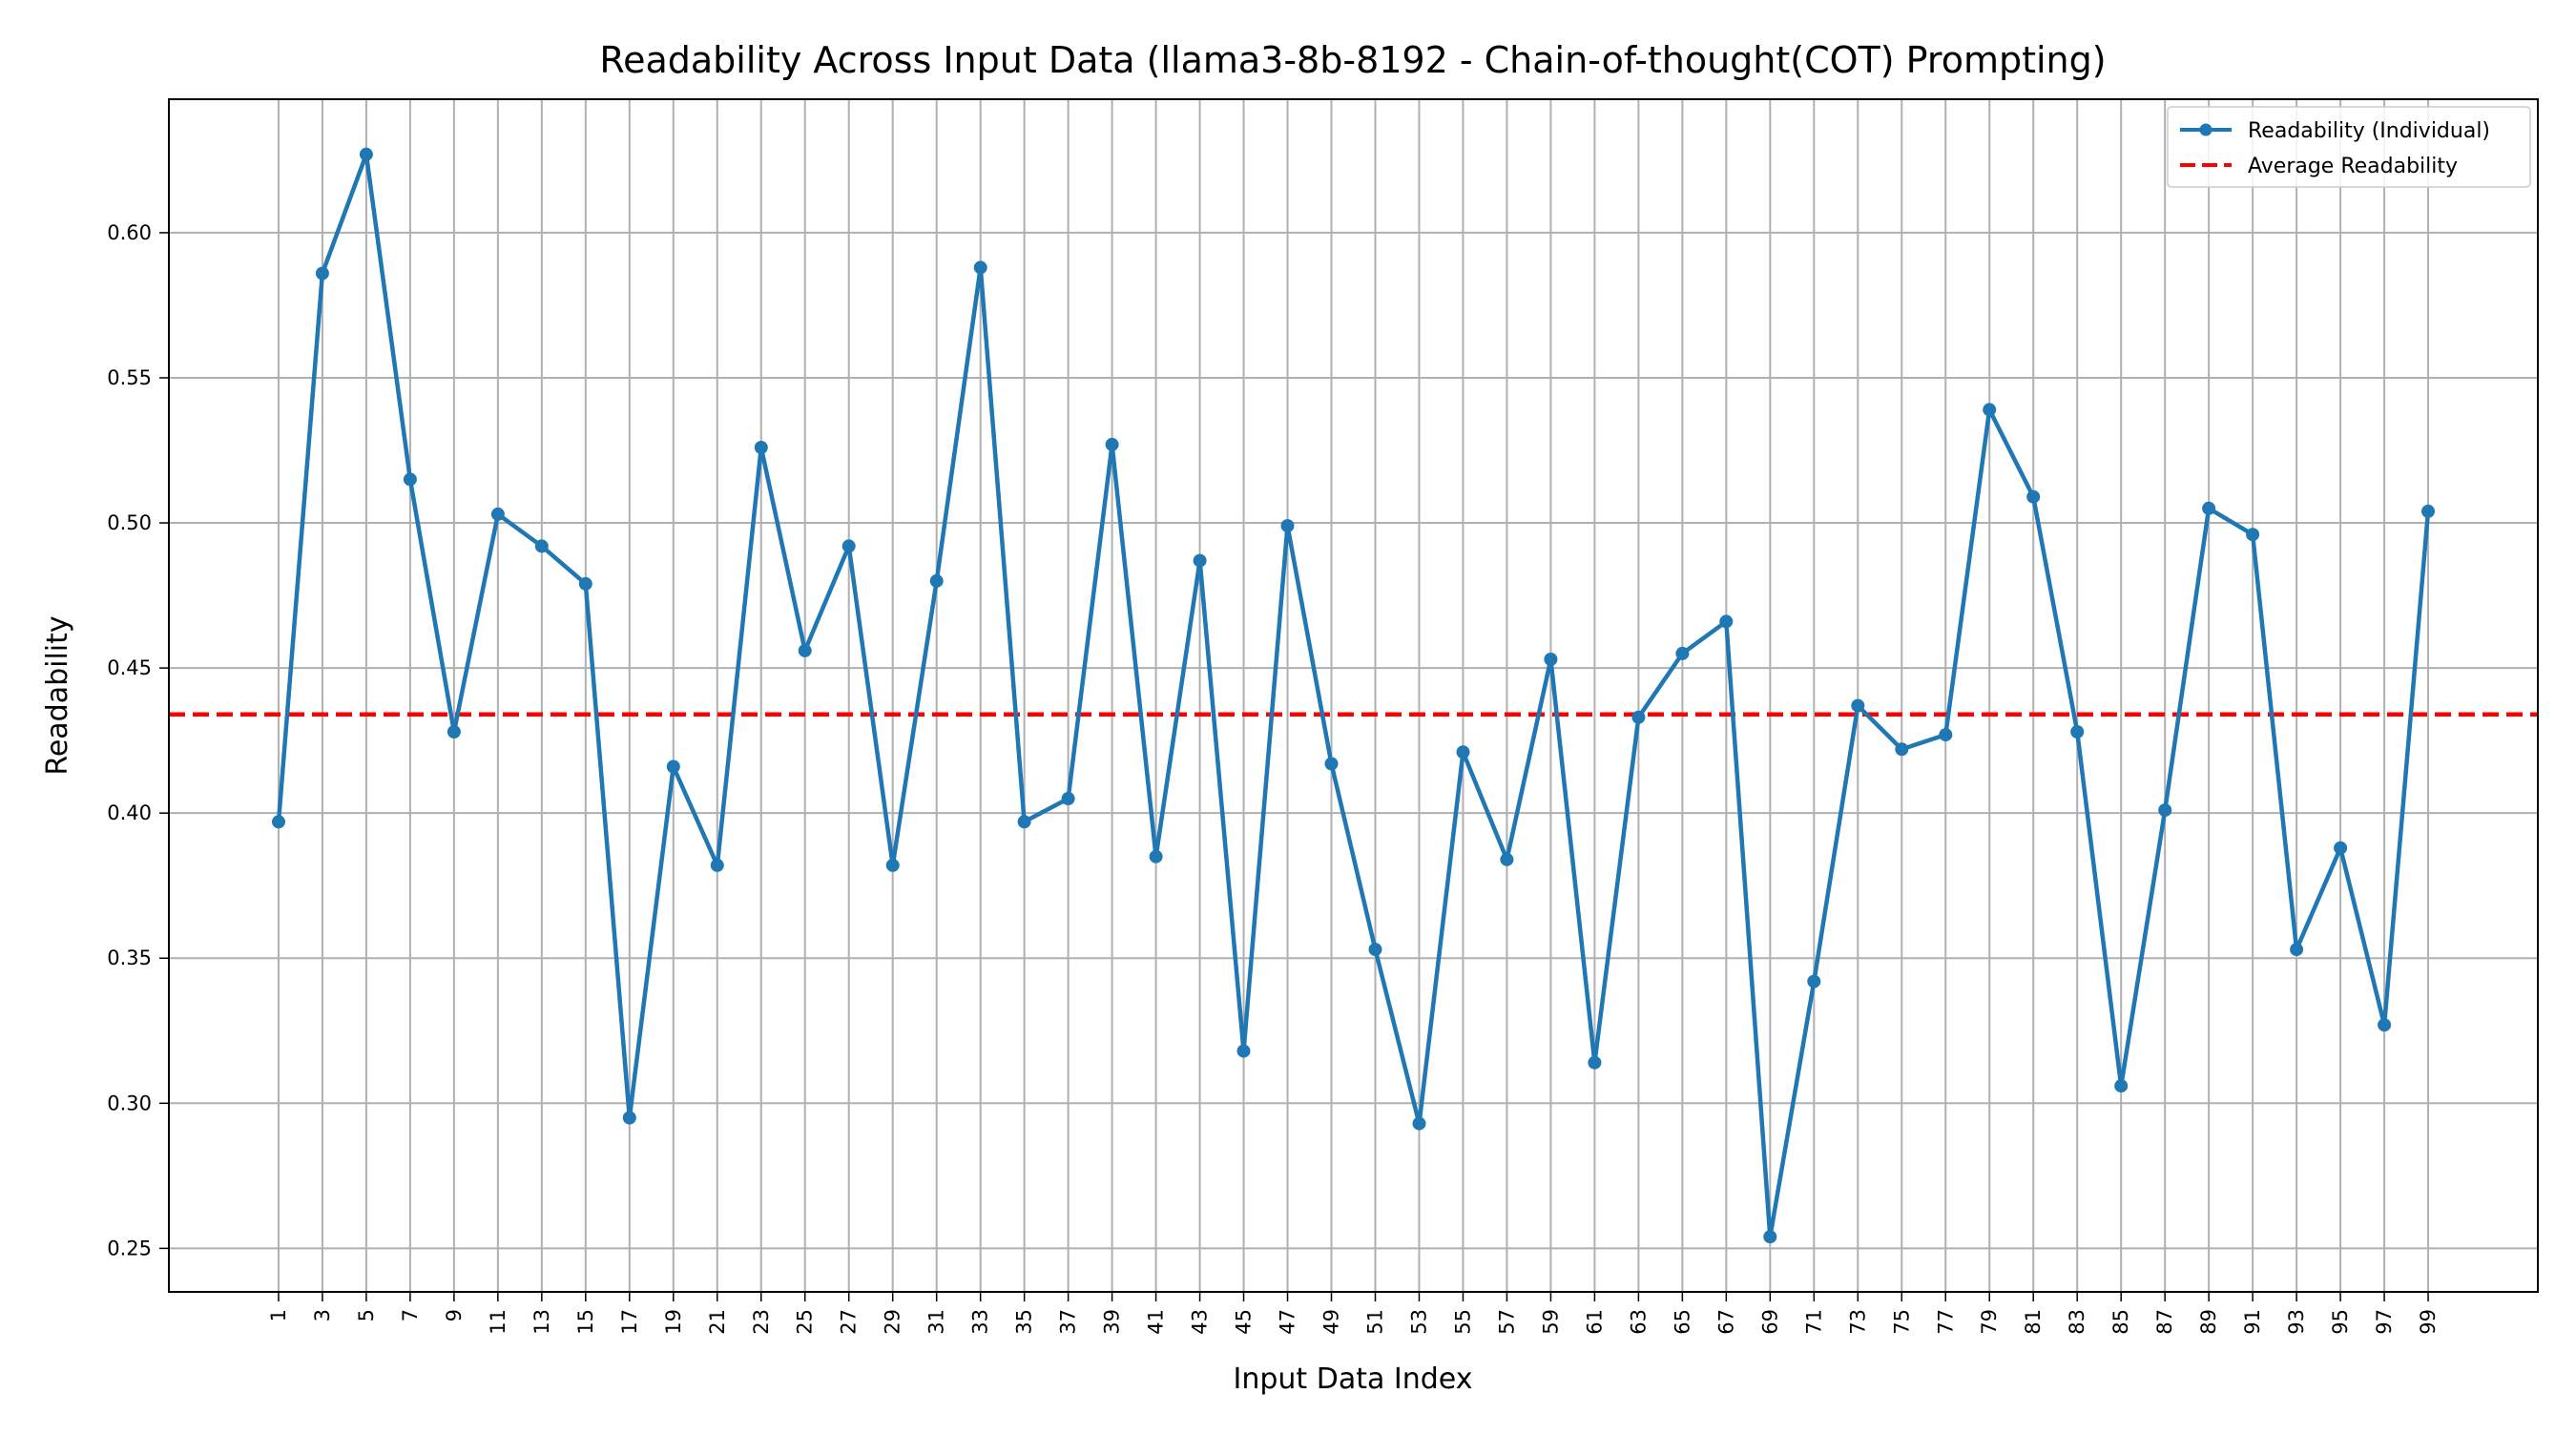 This screenshot has width=2576, height=1435. I want to click on x-tick-label: 41, so click(1156, 1322).